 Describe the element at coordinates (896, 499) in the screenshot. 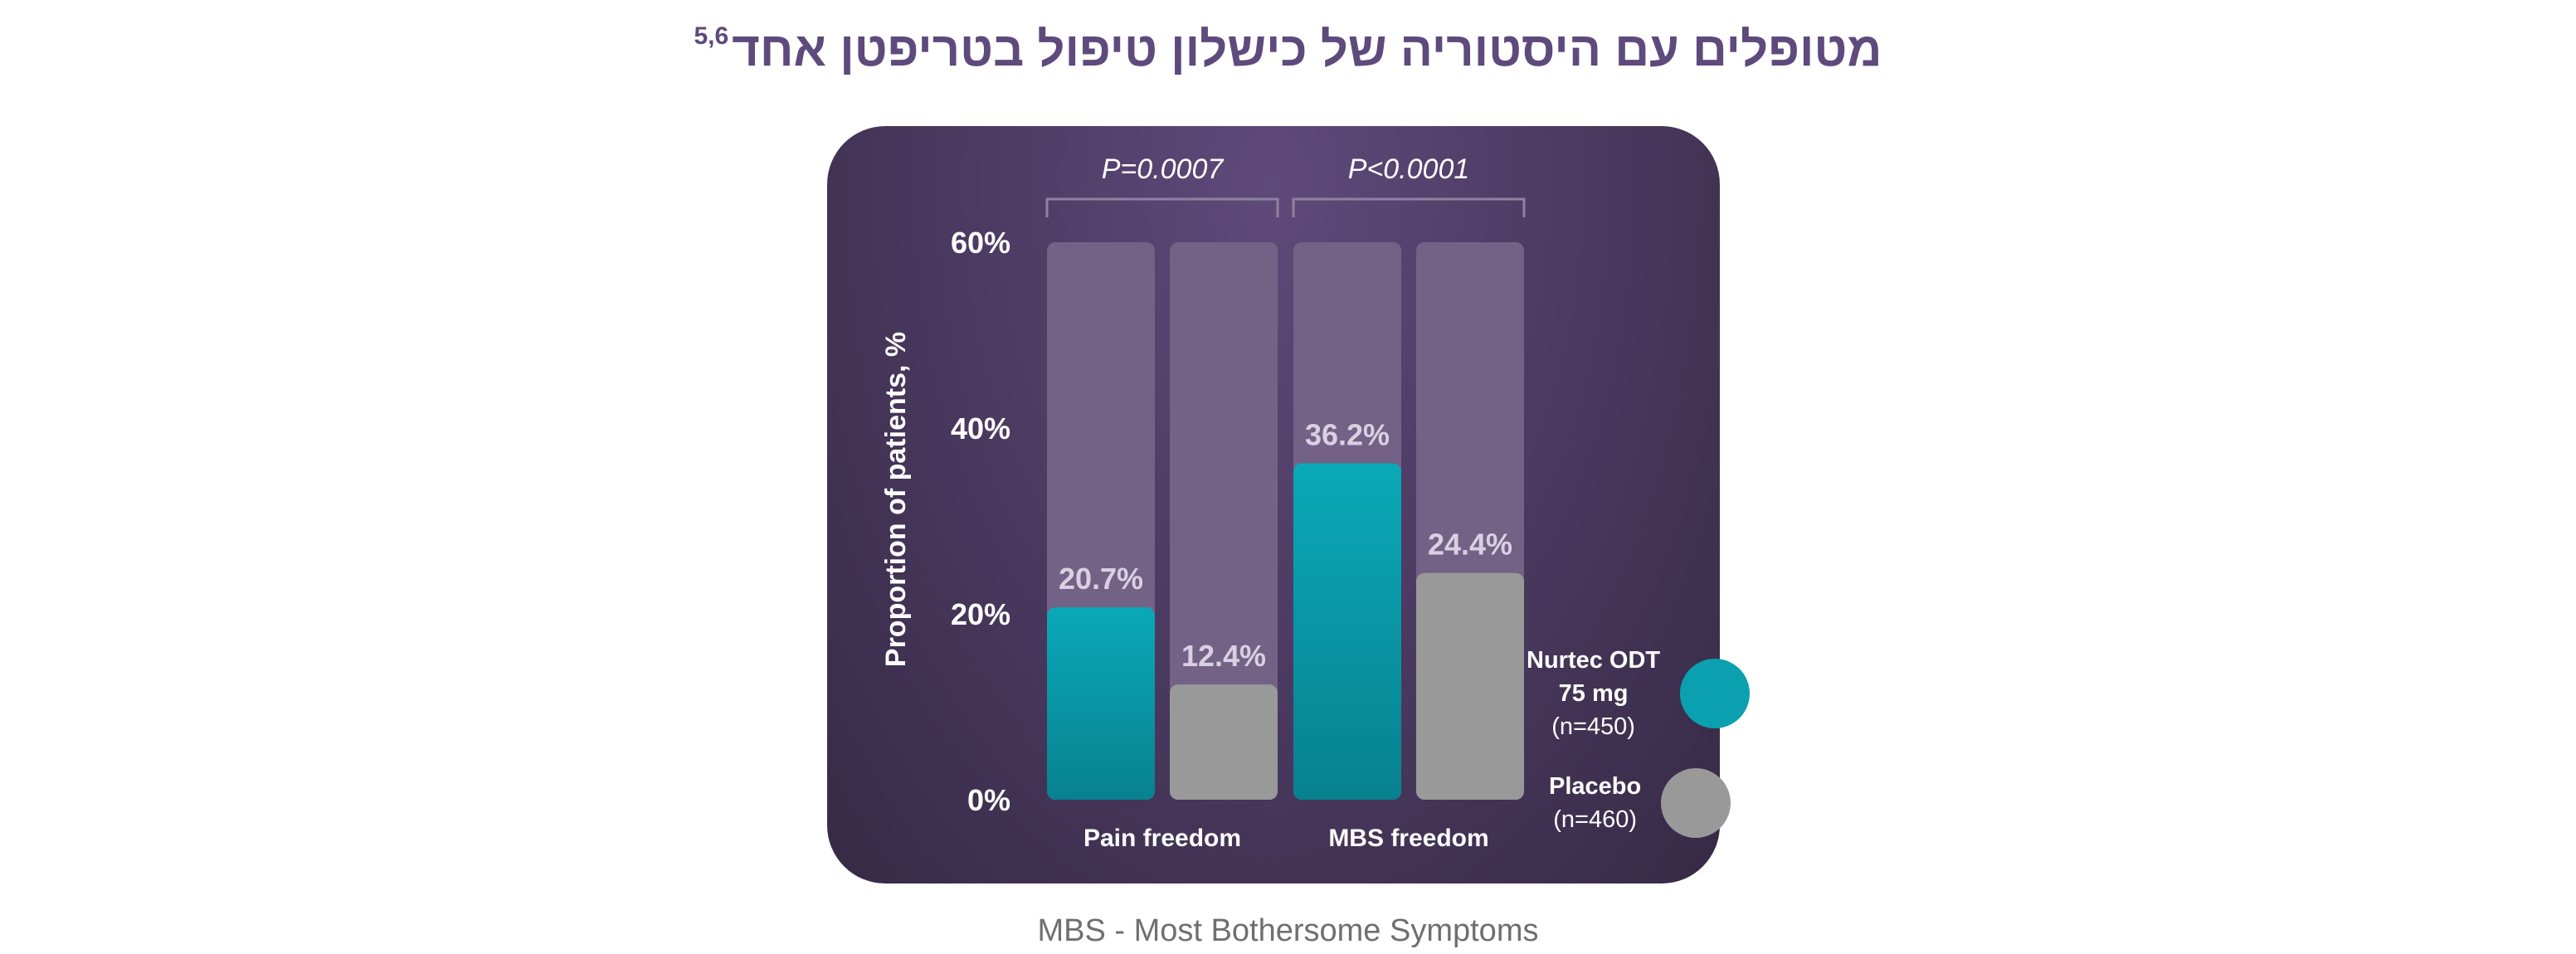

I see `y-axis-label: Proportion of patients, %` at that location.